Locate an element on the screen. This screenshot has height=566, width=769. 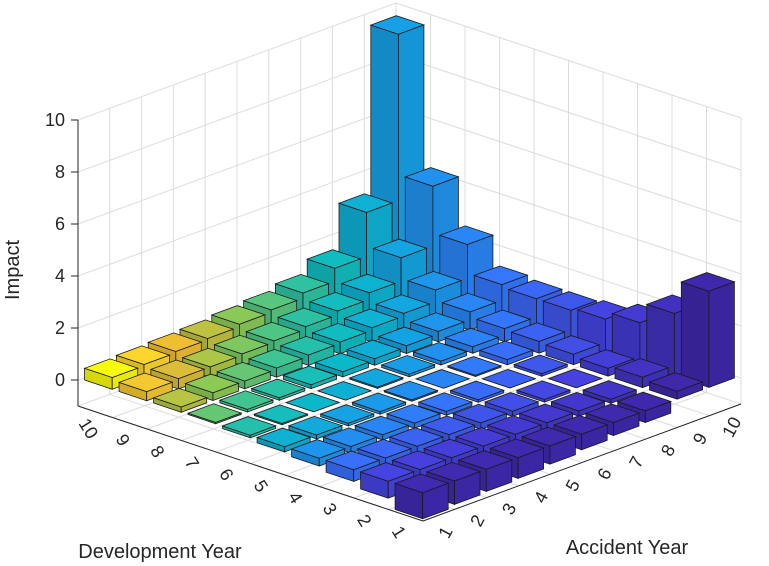
z-tick-label: 10 is located at coordinates (55, 120).